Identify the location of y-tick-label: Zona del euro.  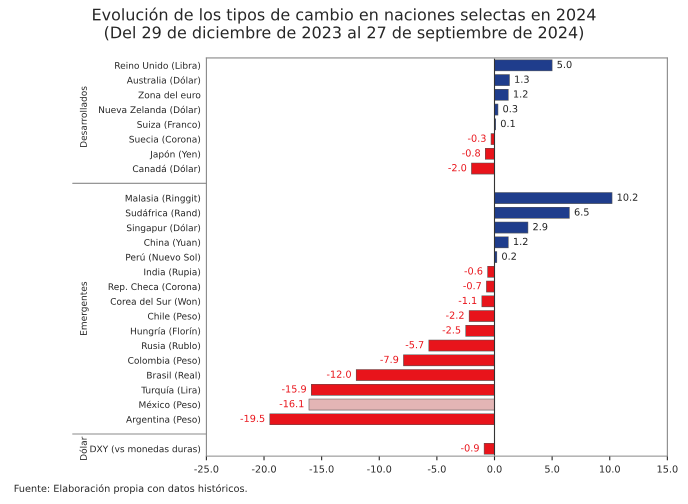
(169, 94).